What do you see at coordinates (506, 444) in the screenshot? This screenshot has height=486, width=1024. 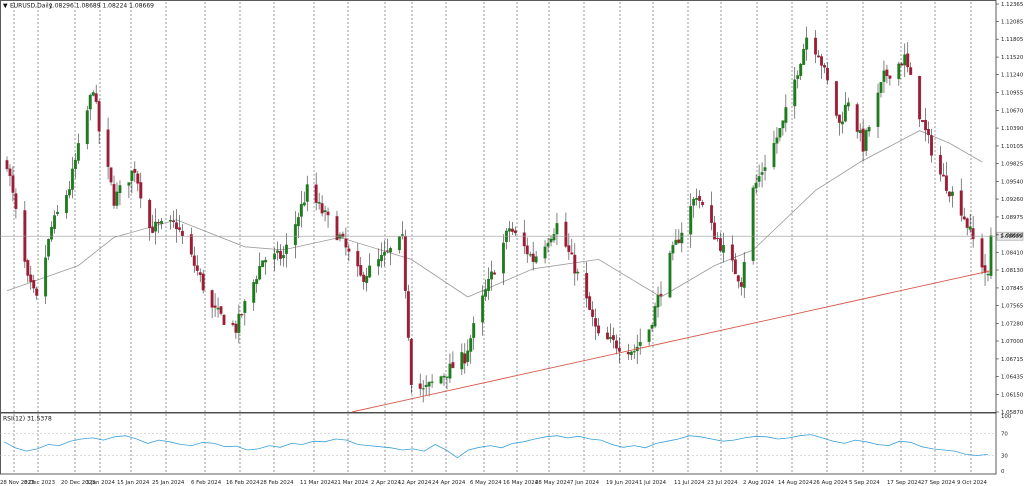 I see `rsi-panel: 100 70 30 0` at bounding box center [506, 444].